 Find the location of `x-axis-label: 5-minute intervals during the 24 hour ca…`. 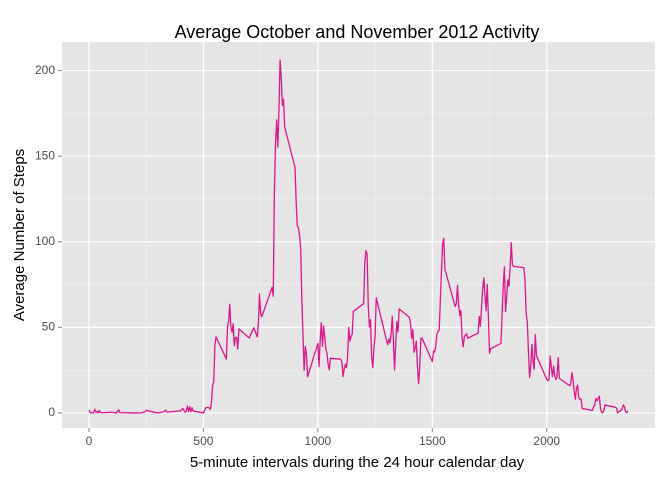

x-axis-label: 5-minute intervals during the 24 hour ca… is located at coordinates (357, 462).